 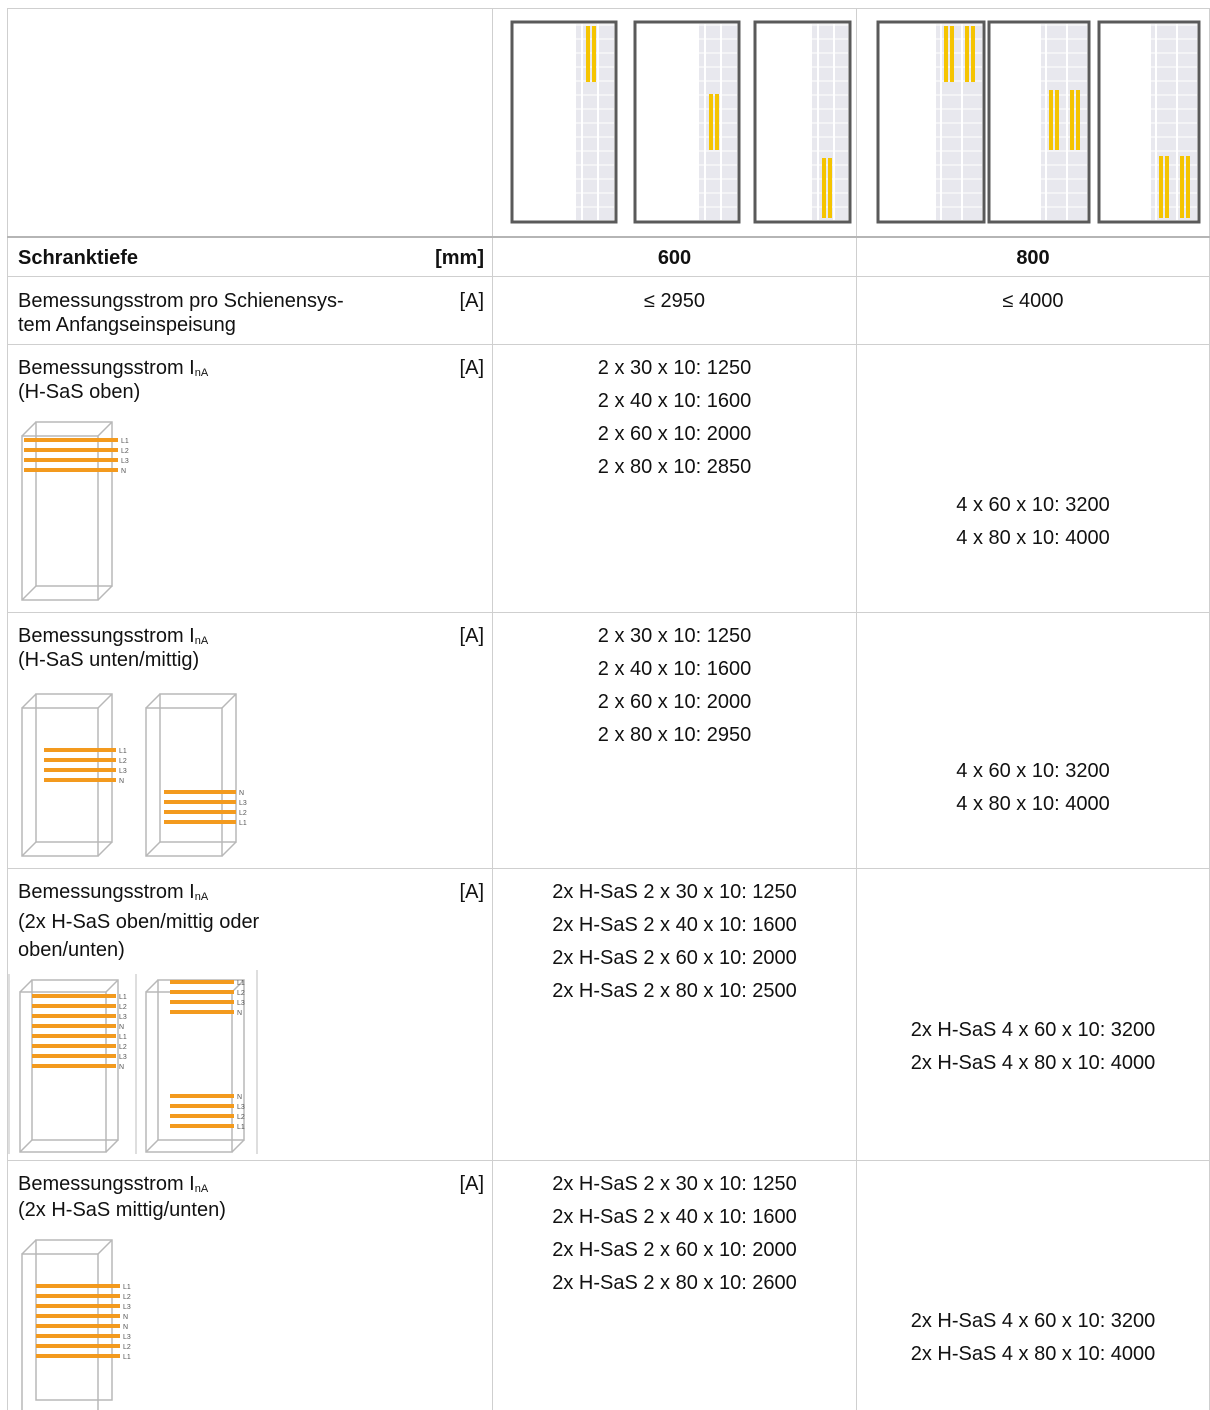 What do you see at coordinates (76, 1324) in the screenshot?
I see `busbar-diagram-double-mid-bottom: L1 L2 L3 N N L3 L2 L1` at bounding box center [76, 1324].